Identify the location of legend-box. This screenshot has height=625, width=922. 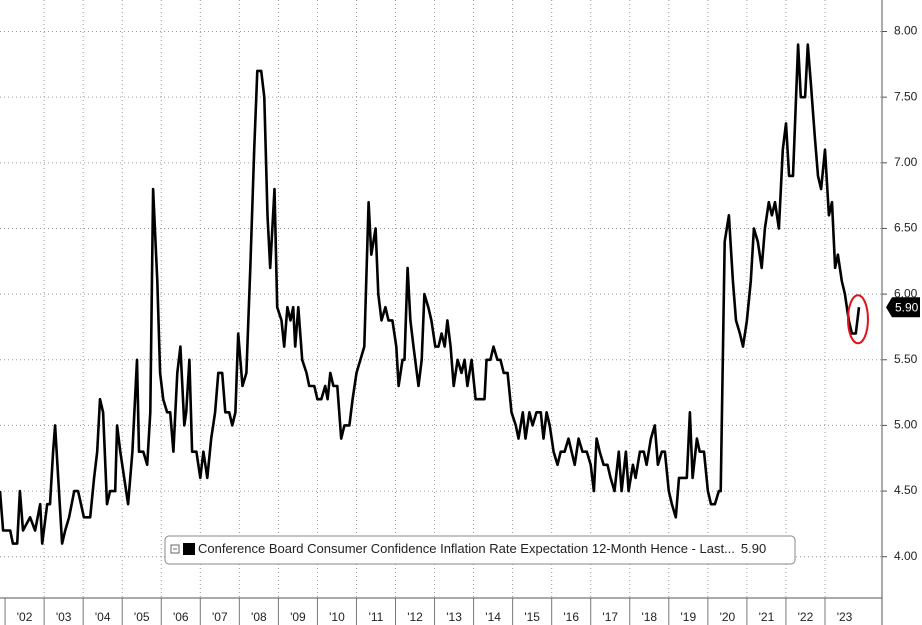
(480, 550).